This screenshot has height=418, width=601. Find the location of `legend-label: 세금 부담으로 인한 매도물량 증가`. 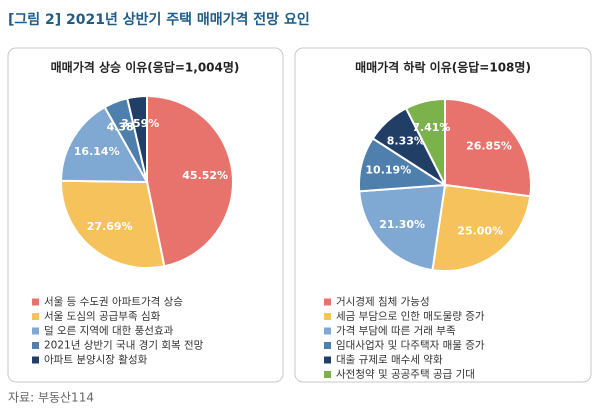

legend-label: 세금 부담으로 인한 매도물량 증가 is located at coordinates (410, 317).